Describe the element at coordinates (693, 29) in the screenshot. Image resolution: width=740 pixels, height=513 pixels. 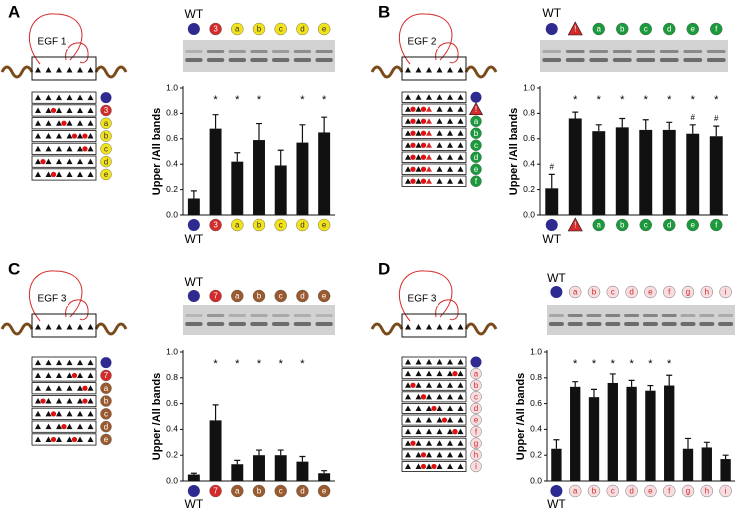
I see `category-label: e` at that location.